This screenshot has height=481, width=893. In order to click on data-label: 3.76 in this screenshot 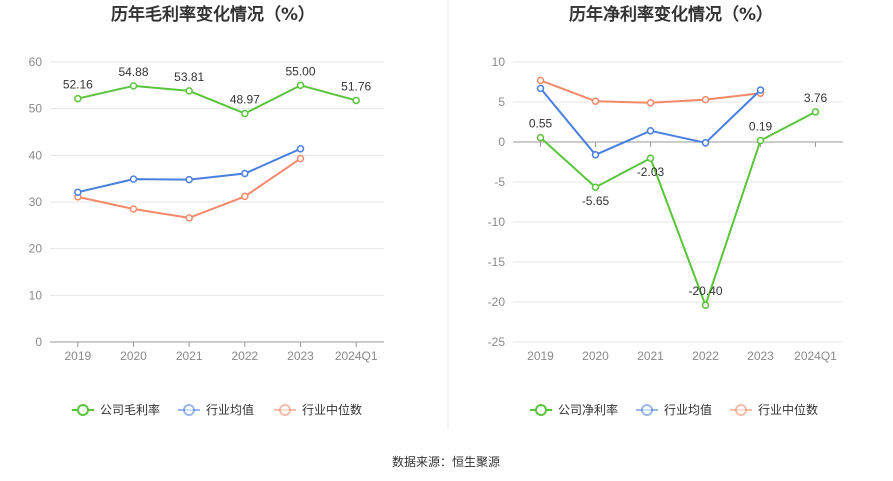, I will do `click(816, 98)`.